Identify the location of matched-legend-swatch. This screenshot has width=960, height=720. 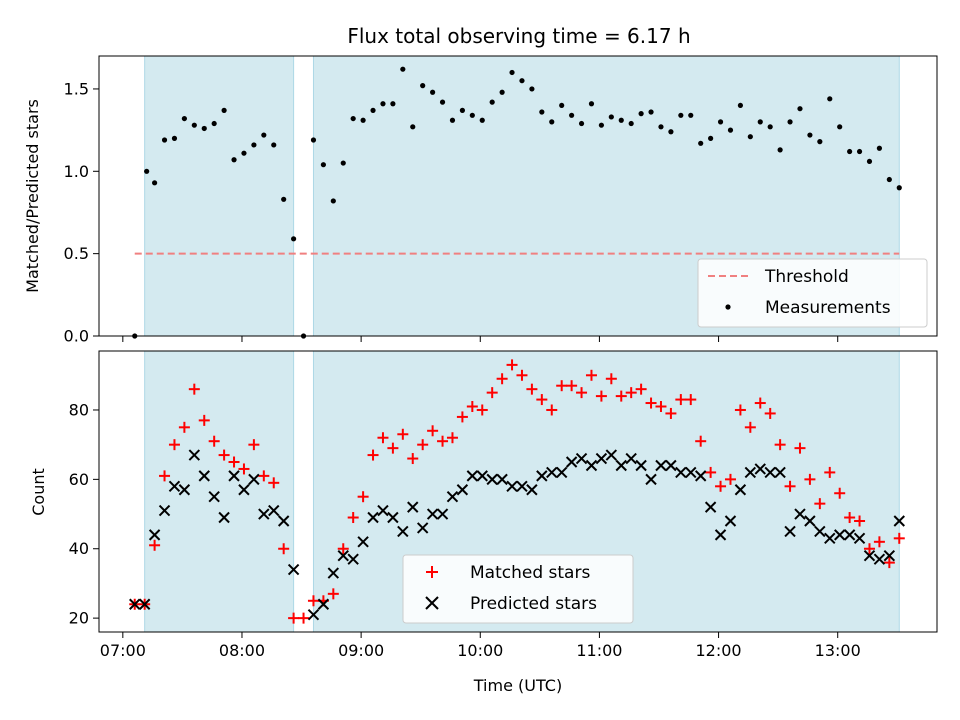
(432, 572).